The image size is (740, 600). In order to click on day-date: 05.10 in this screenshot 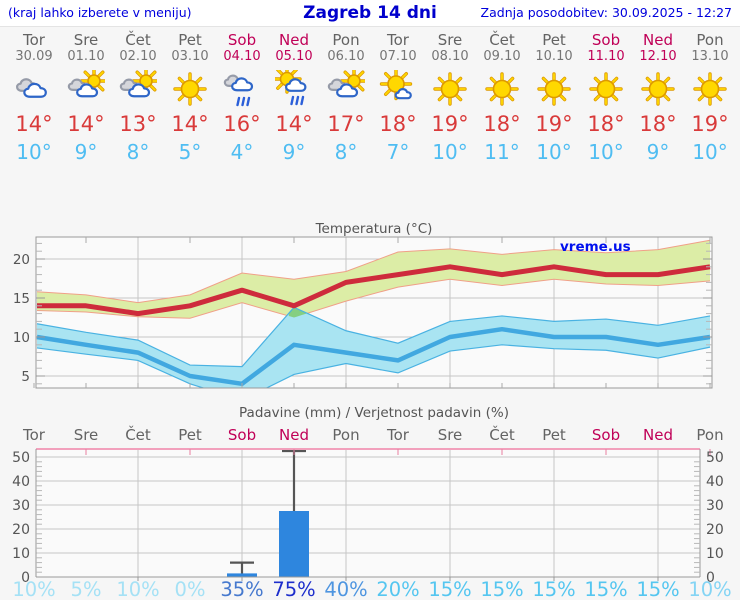, I will do `click(294, 56)`.